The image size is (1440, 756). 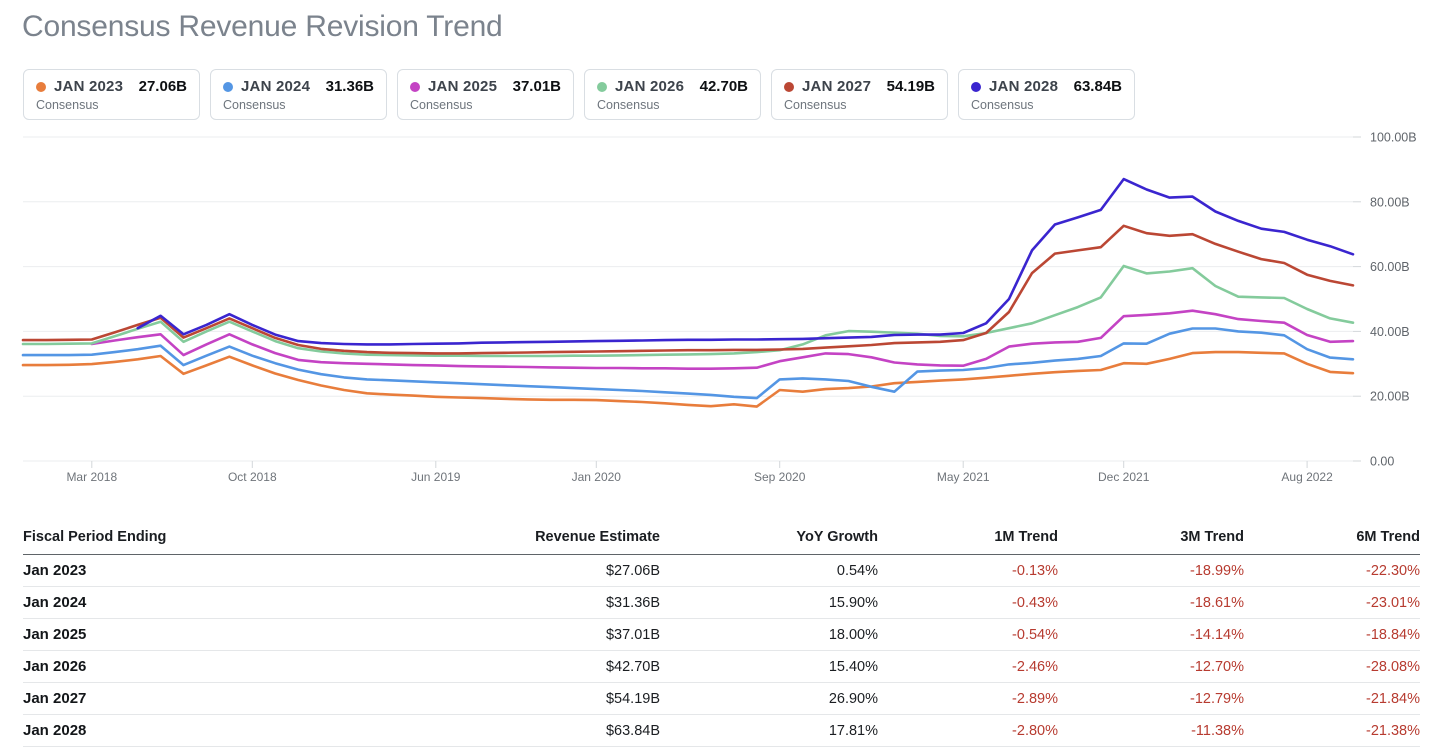 I want to click on legend-card-jan2026: JAN 2026 42.70B Consensus, so click(x=672, y=94).